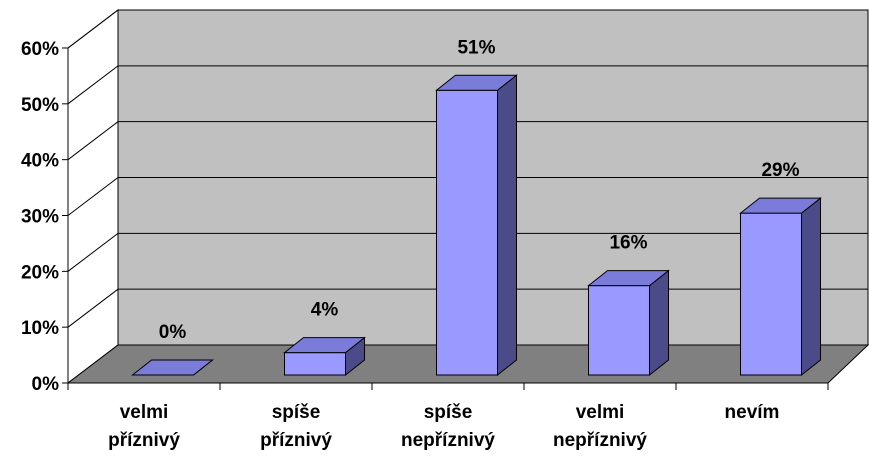 This screenshot has height=458, width=869. I want to click on data-label: 0%, so click(173, 332).